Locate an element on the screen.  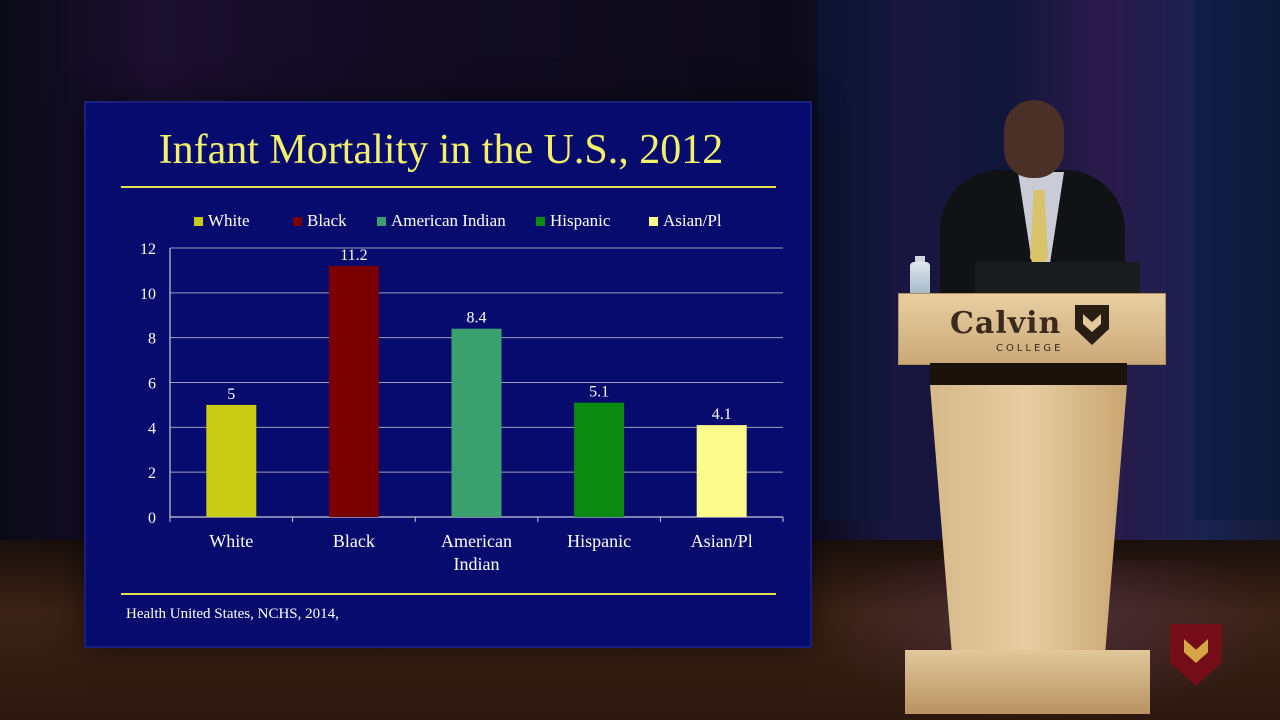
category-label: American is located at coordinates (476, 541).